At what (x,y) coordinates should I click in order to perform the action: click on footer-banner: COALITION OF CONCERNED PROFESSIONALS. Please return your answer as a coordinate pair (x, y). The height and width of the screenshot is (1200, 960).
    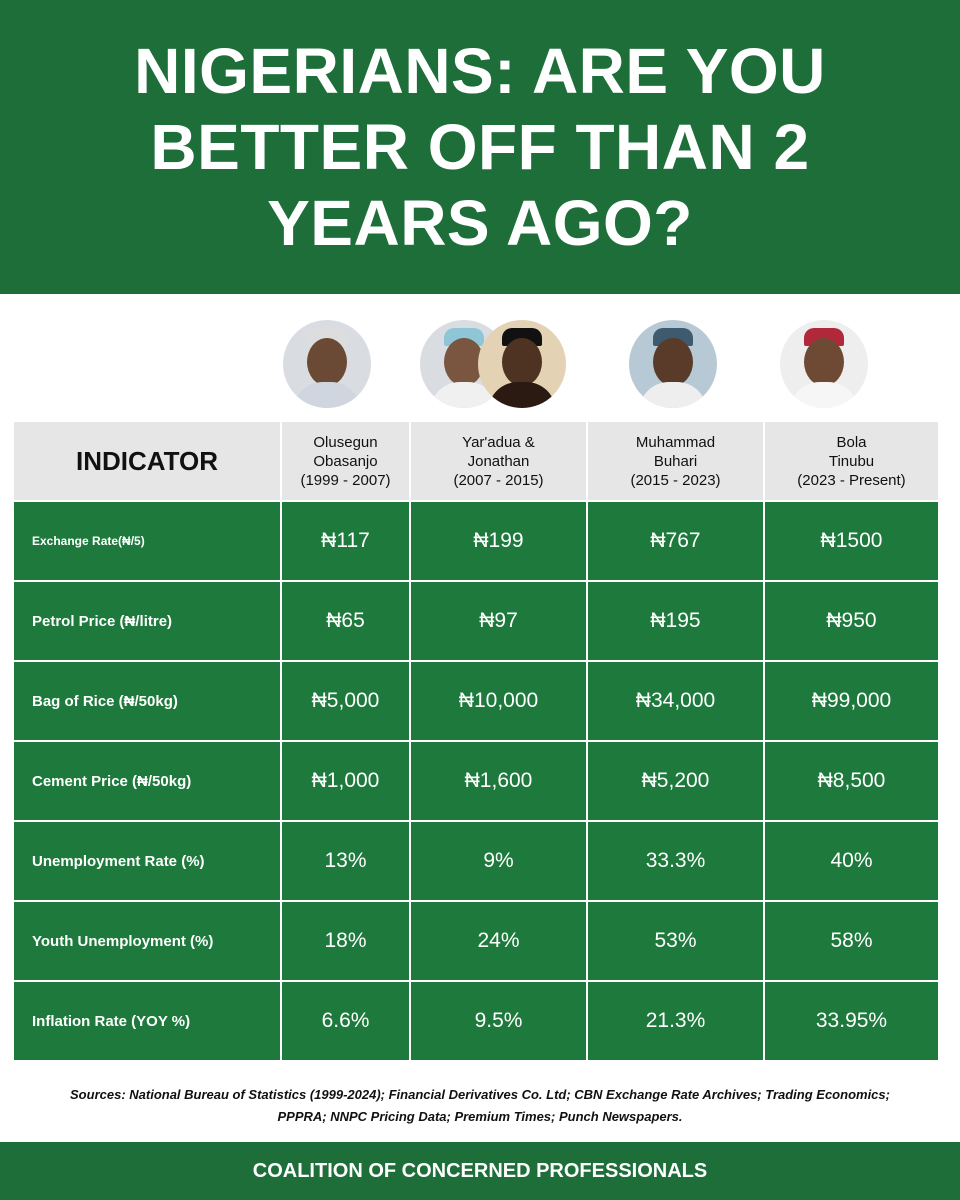
    Looking at the image, I should click on (480, 1171).